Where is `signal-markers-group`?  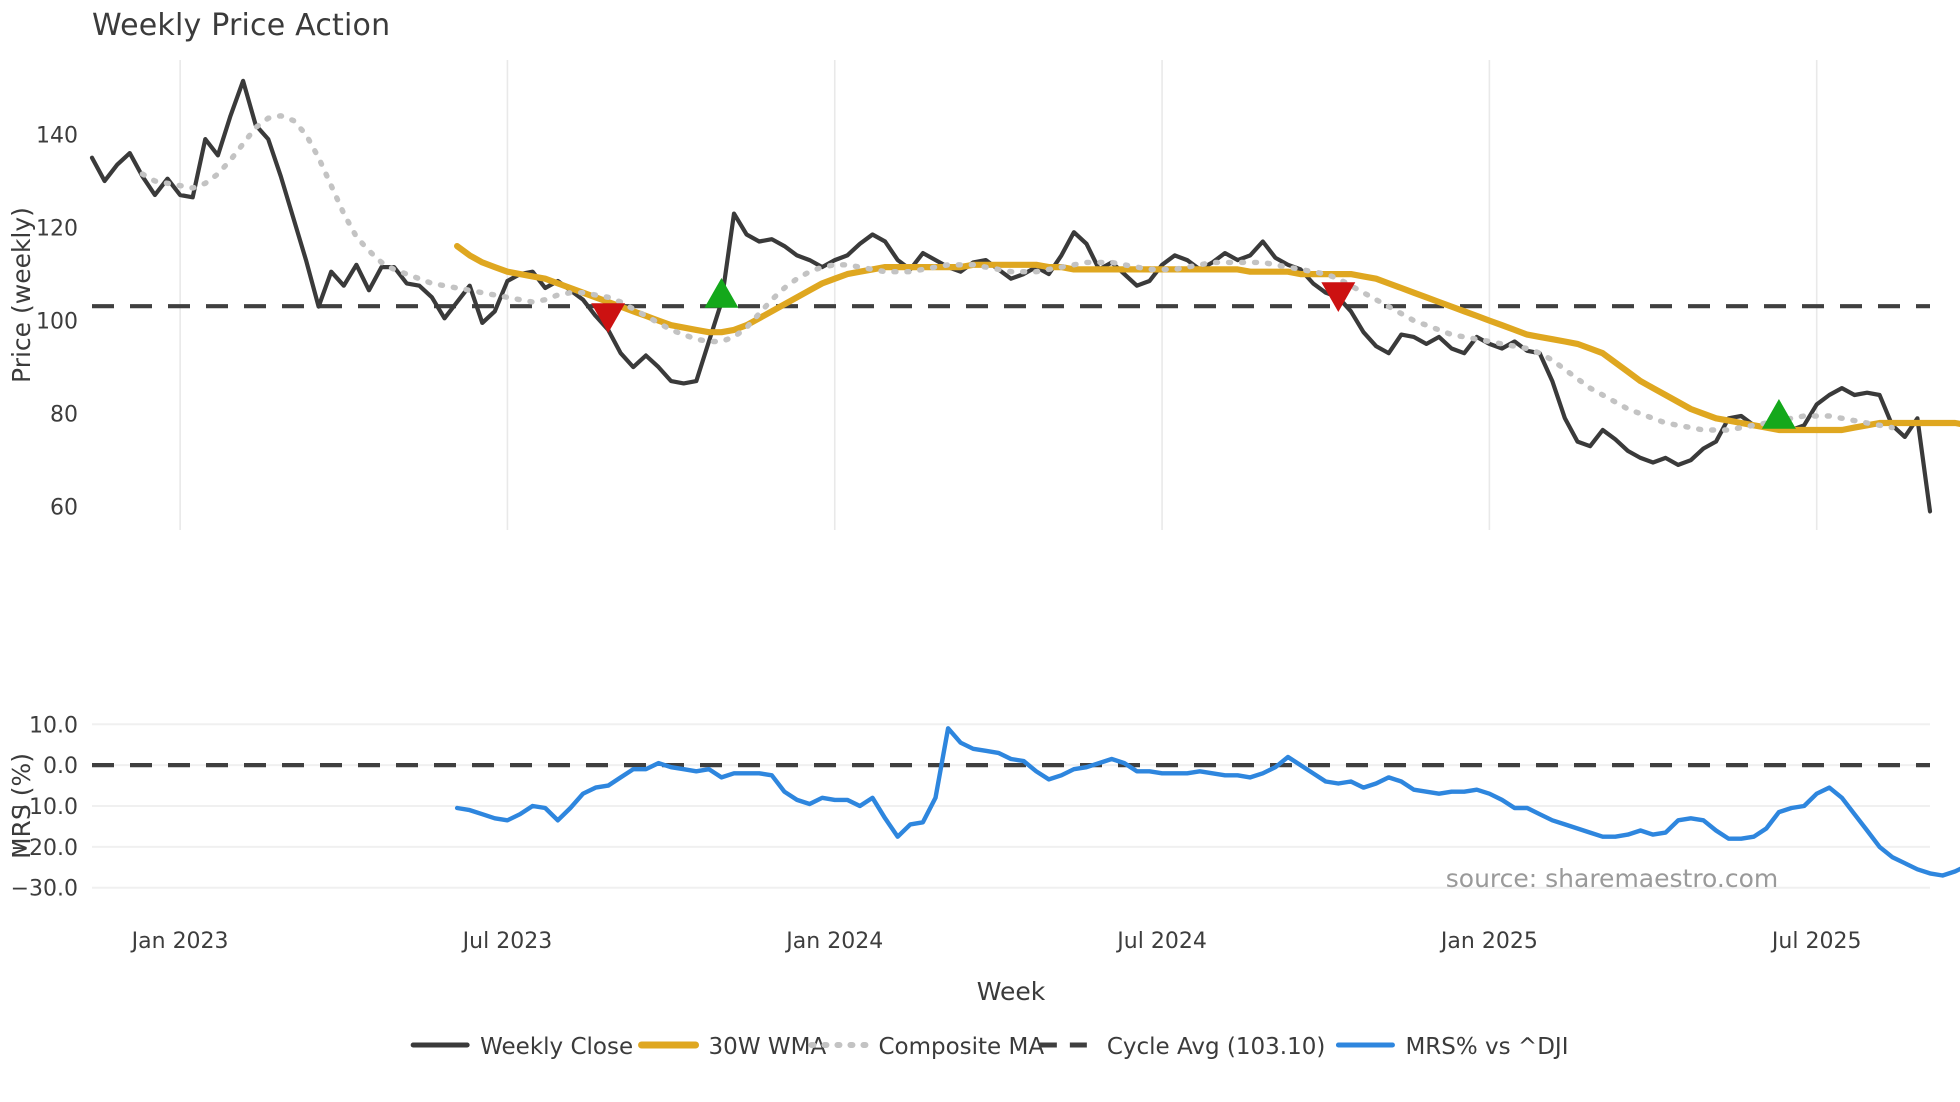 signal-markers-group is located at coordinates (1193, 353).